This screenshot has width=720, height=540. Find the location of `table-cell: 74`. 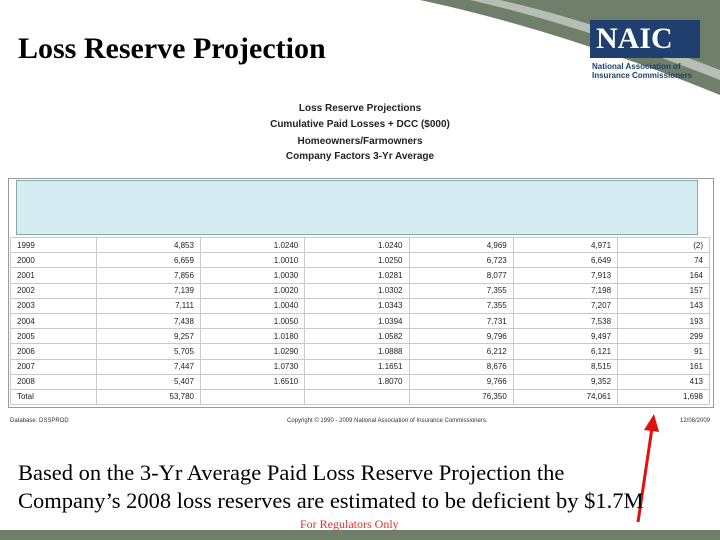

table-cell: 74 is located at coordinates (663, 260).